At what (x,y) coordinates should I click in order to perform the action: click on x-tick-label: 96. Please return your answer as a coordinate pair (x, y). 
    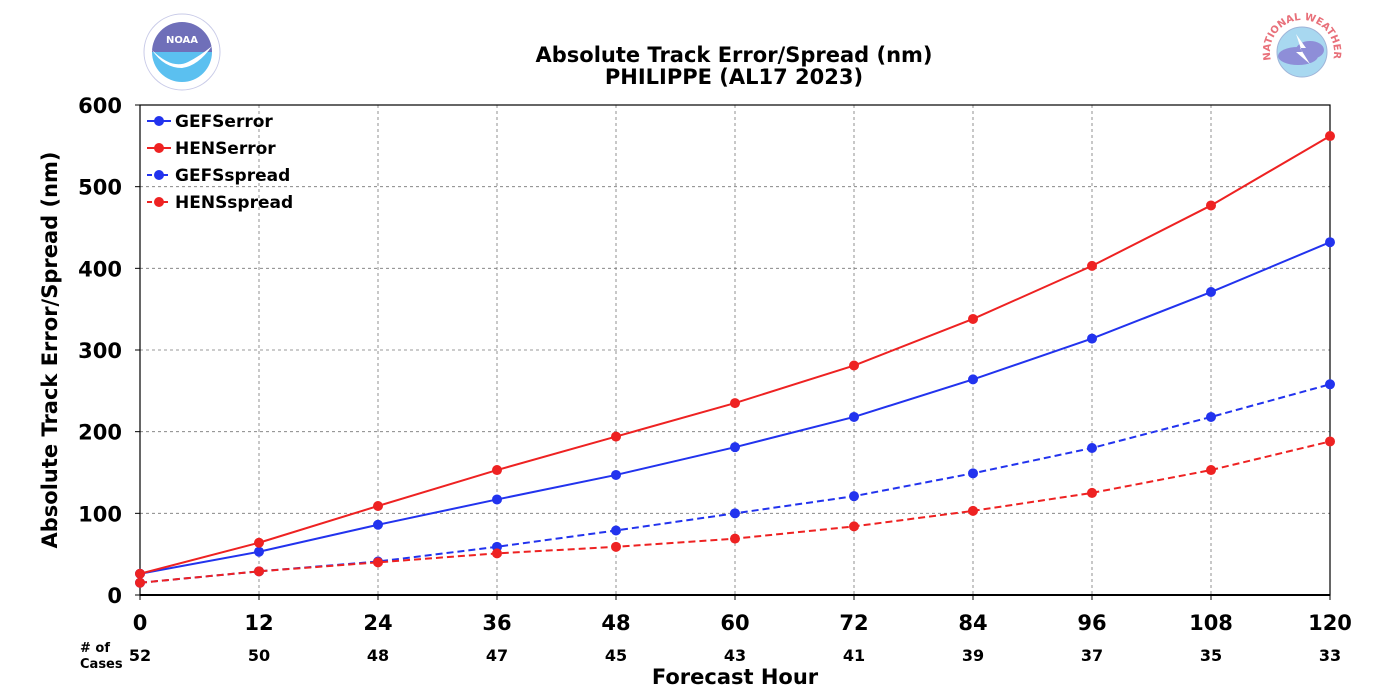
    Looking at the image, I should click on (1091, 623).